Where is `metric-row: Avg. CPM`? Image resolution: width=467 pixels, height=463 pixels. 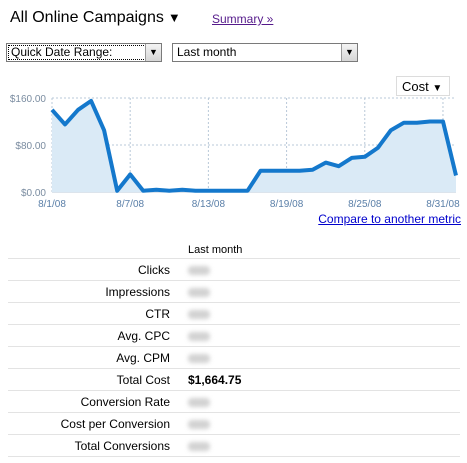 metric-row: Avg. CPM is located at coordinates (234, 357).